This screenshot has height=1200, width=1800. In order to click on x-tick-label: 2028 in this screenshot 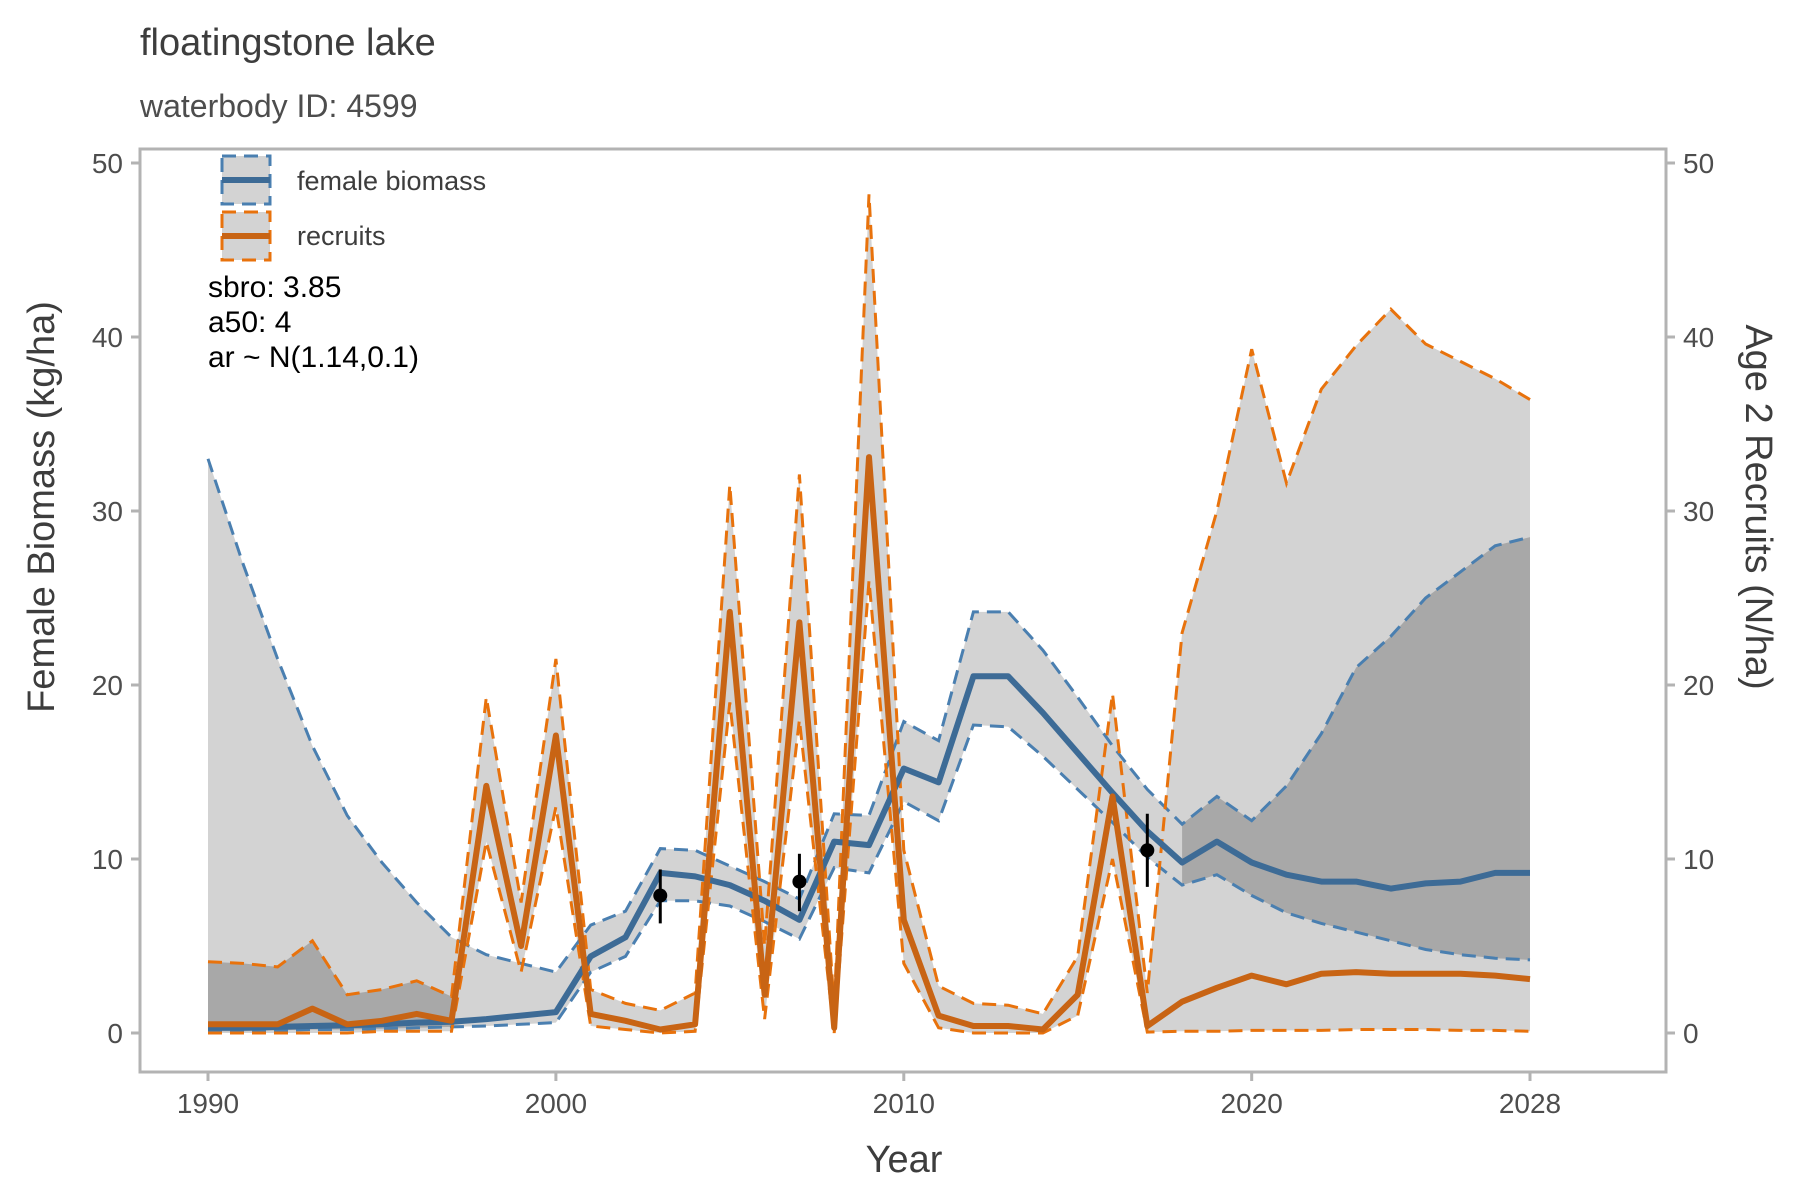, I will do `click(1530, 1103)`.